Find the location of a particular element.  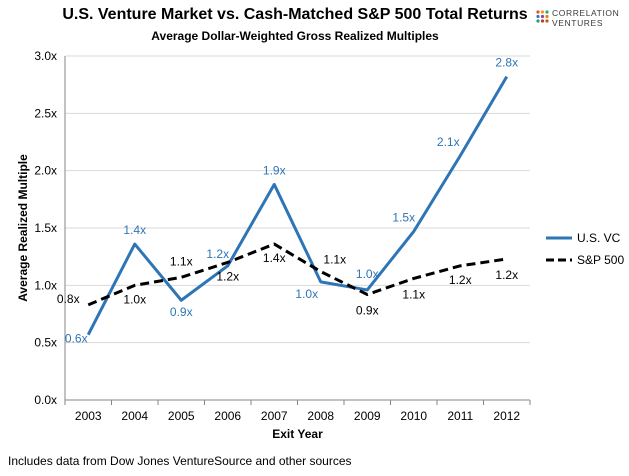

y-tick-label: 1.0x is located at coordinates (45, 285).